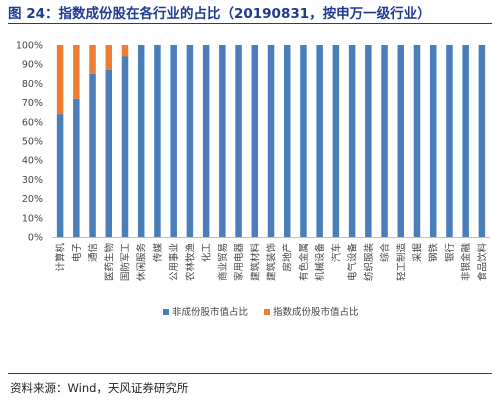  What do you see at coordinates (99, 388) in the screenshot?
I see `source-note: 资料来源：Wind，天风证券研究所` at bounding box center [99, 388].